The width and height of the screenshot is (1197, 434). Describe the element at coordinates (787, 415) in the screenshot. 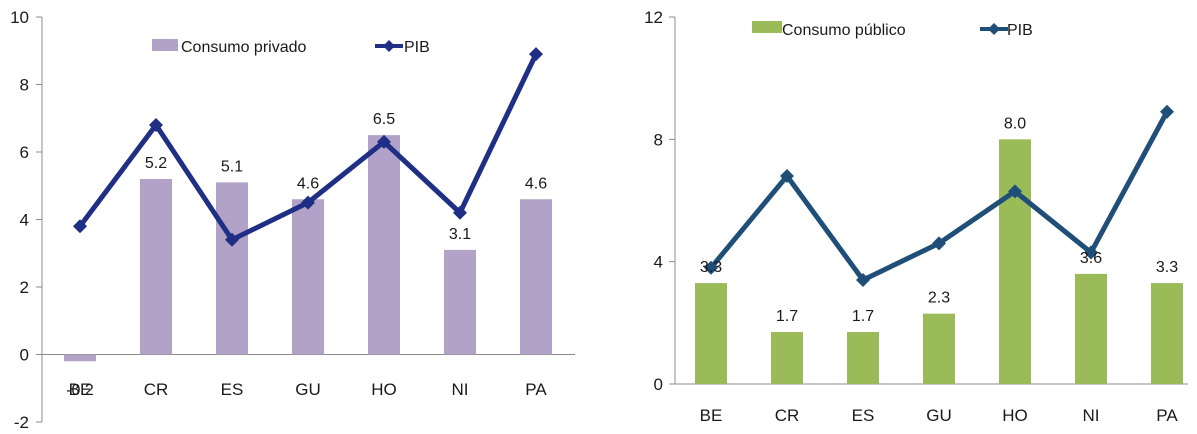

I see `c2-x-tick-label: CR` at that location.